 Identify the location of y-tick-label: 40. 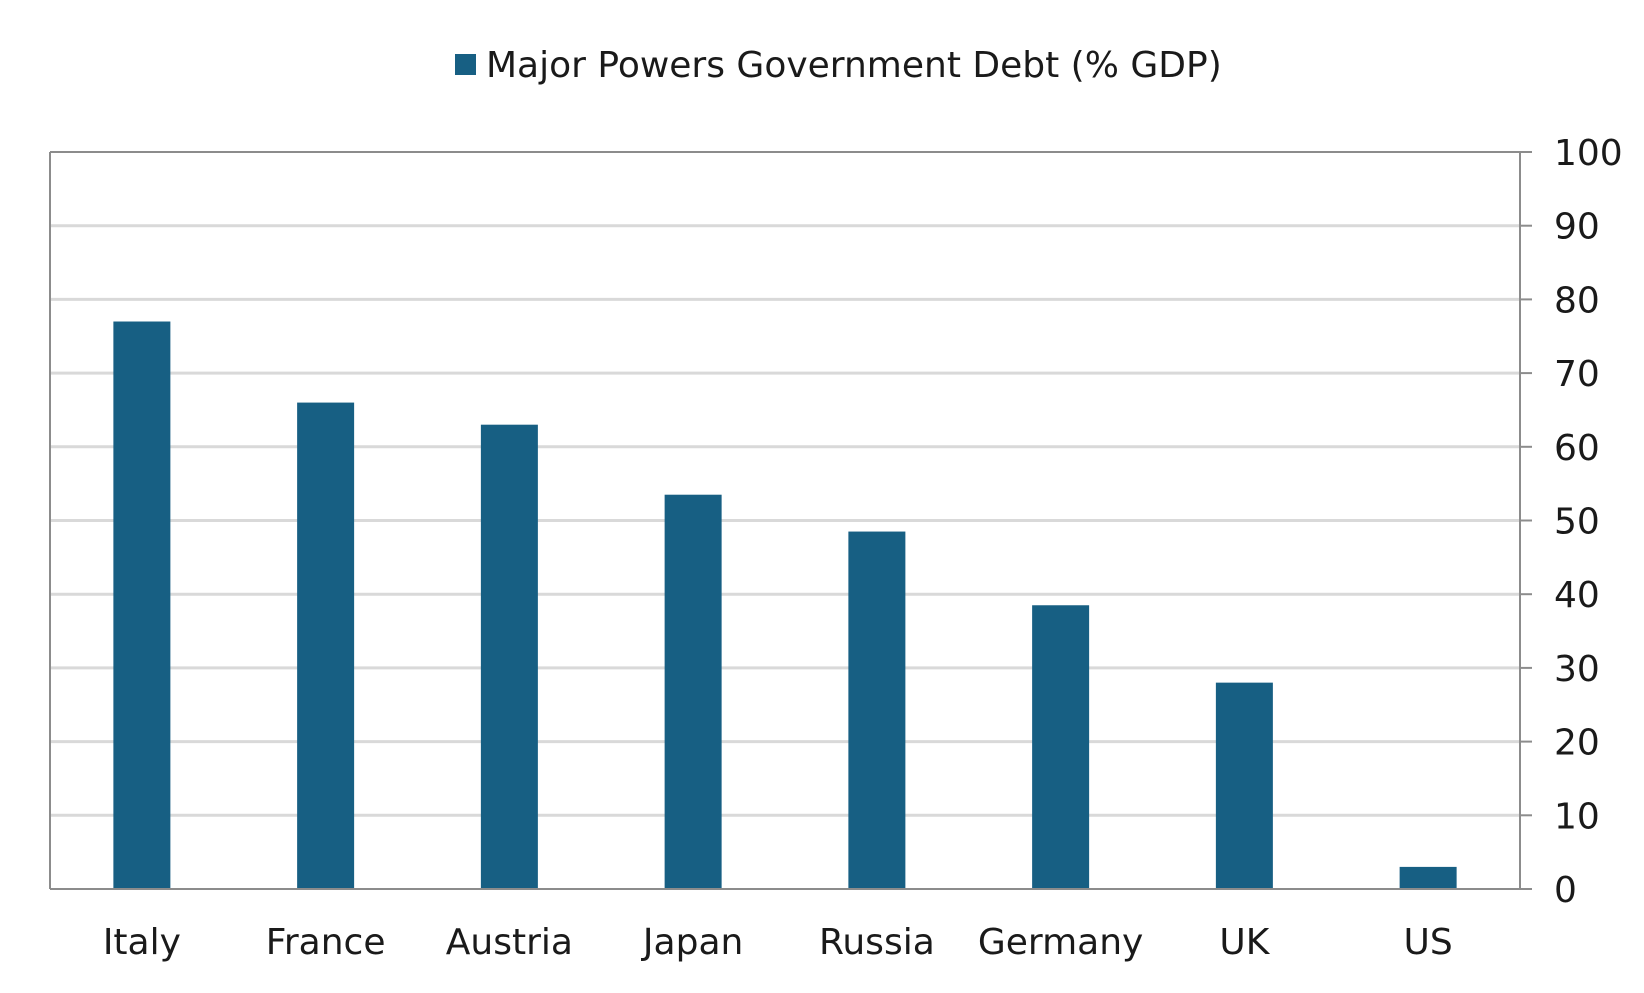
(1577, 595).